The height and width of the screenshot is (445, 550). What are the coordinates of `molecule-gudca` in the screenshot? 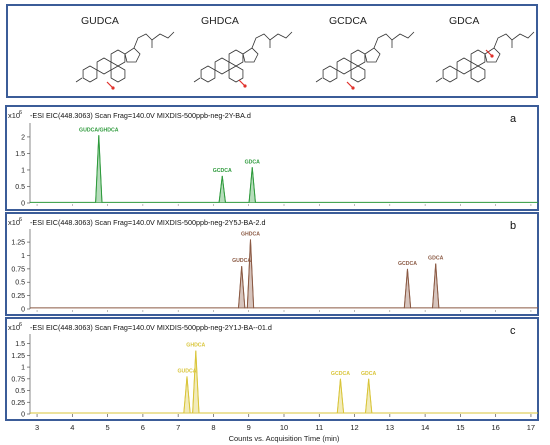 It's located at (125, 60).